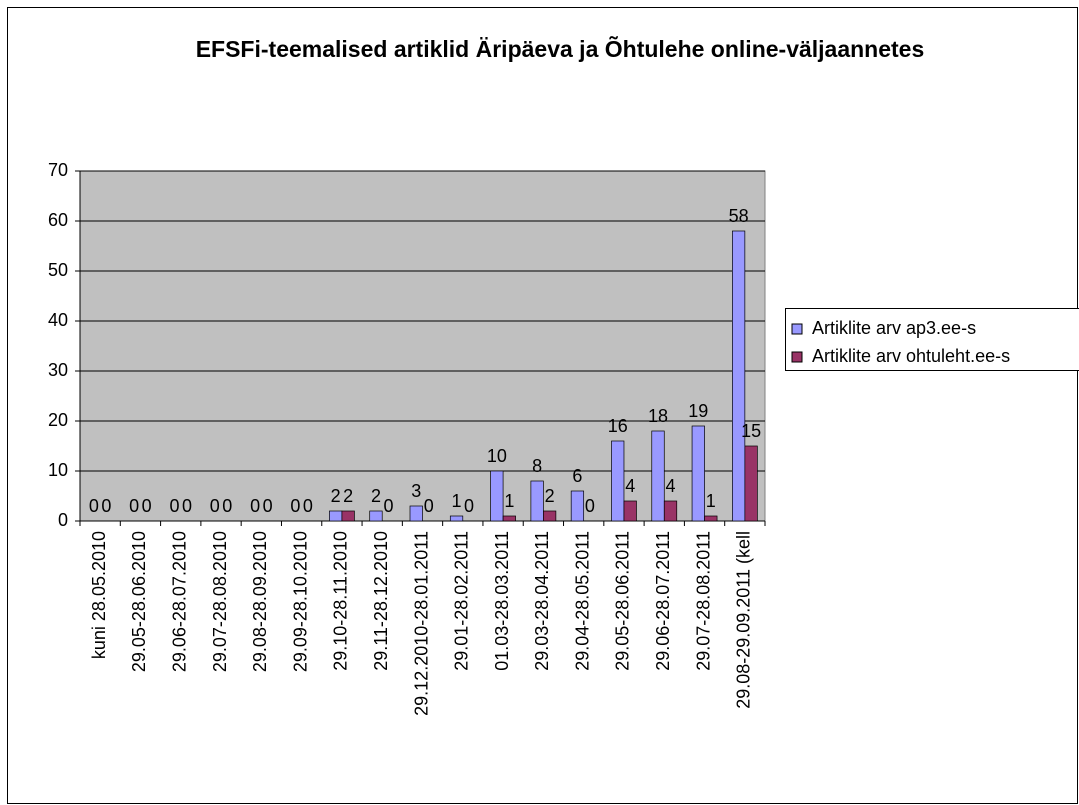 The width and height of the screenshot is (1079, 805). Describe the element at coordinates (58, 420) in the screenshot. I see `y-tick-label: 20` at that location.